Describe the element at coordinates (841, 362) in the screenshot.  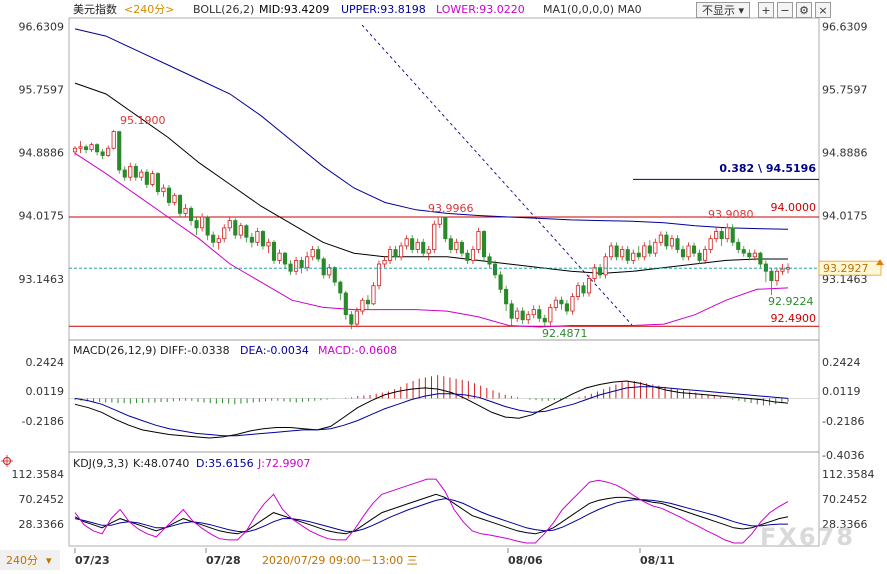
I see `macd-tick-label-right: 0.2424` at that location.